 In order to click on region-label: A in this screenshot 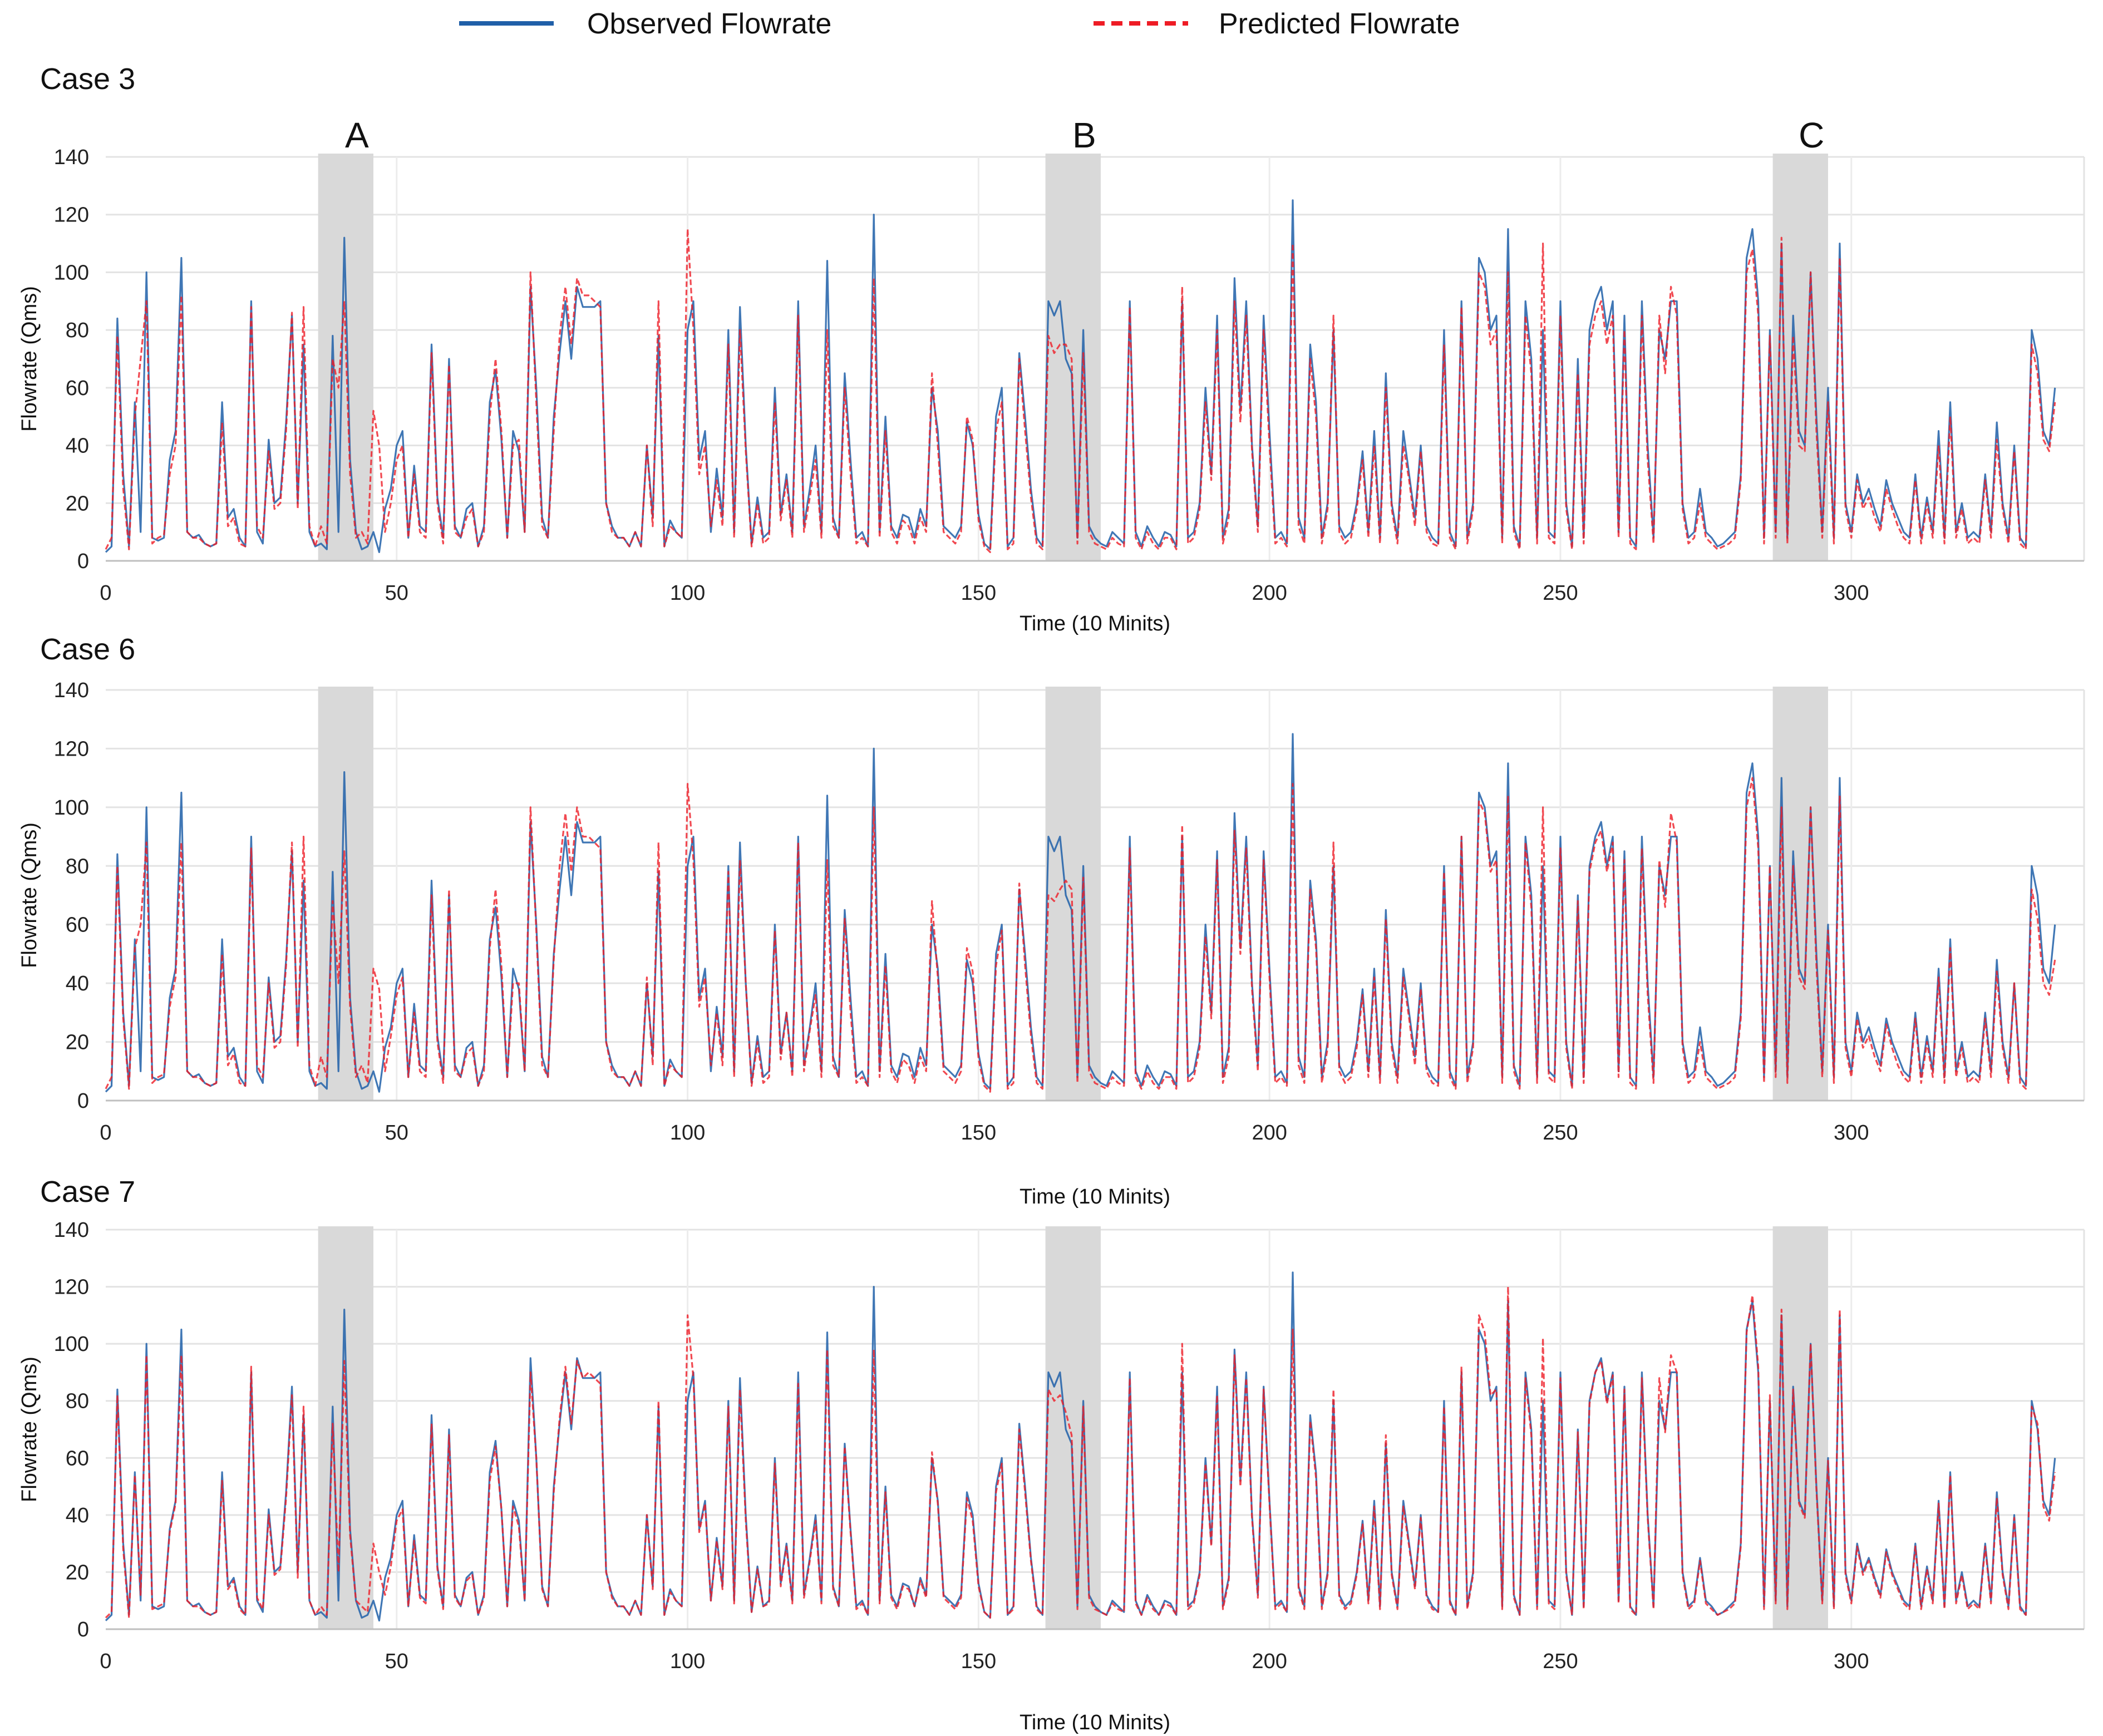, I will do `click(357, 135)`.